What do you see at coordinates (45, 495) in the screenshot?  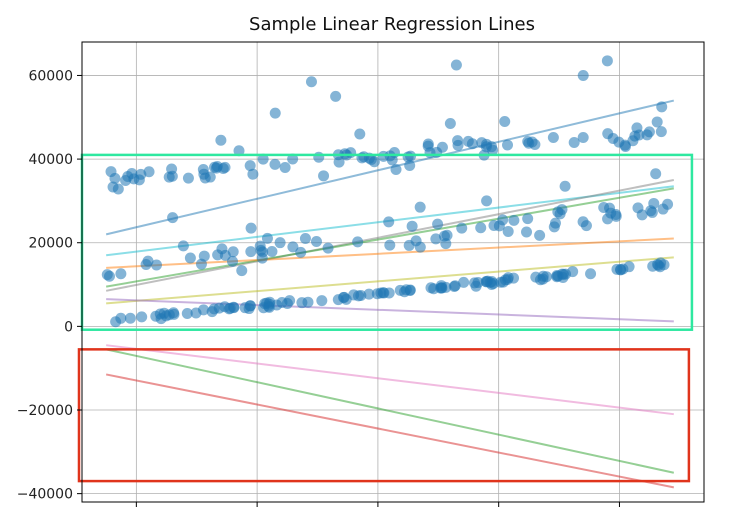 I see `y-tick-label-0: −40000` at bounding box center [45, 495].